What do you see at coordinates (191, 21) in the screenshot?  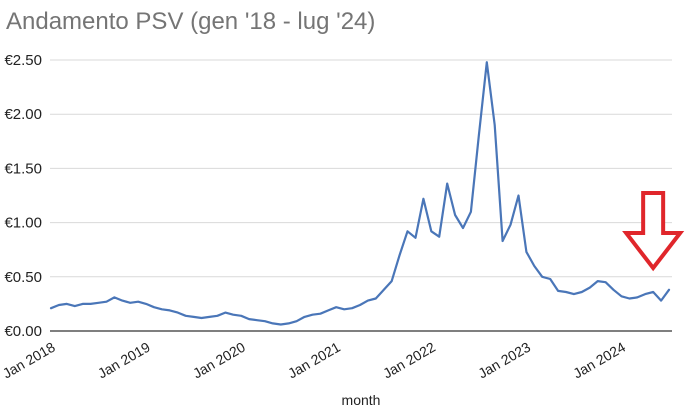 I see `chart-title: Andamento PSV (gen '18 - lug '24)` at bounding box center [191, 21].